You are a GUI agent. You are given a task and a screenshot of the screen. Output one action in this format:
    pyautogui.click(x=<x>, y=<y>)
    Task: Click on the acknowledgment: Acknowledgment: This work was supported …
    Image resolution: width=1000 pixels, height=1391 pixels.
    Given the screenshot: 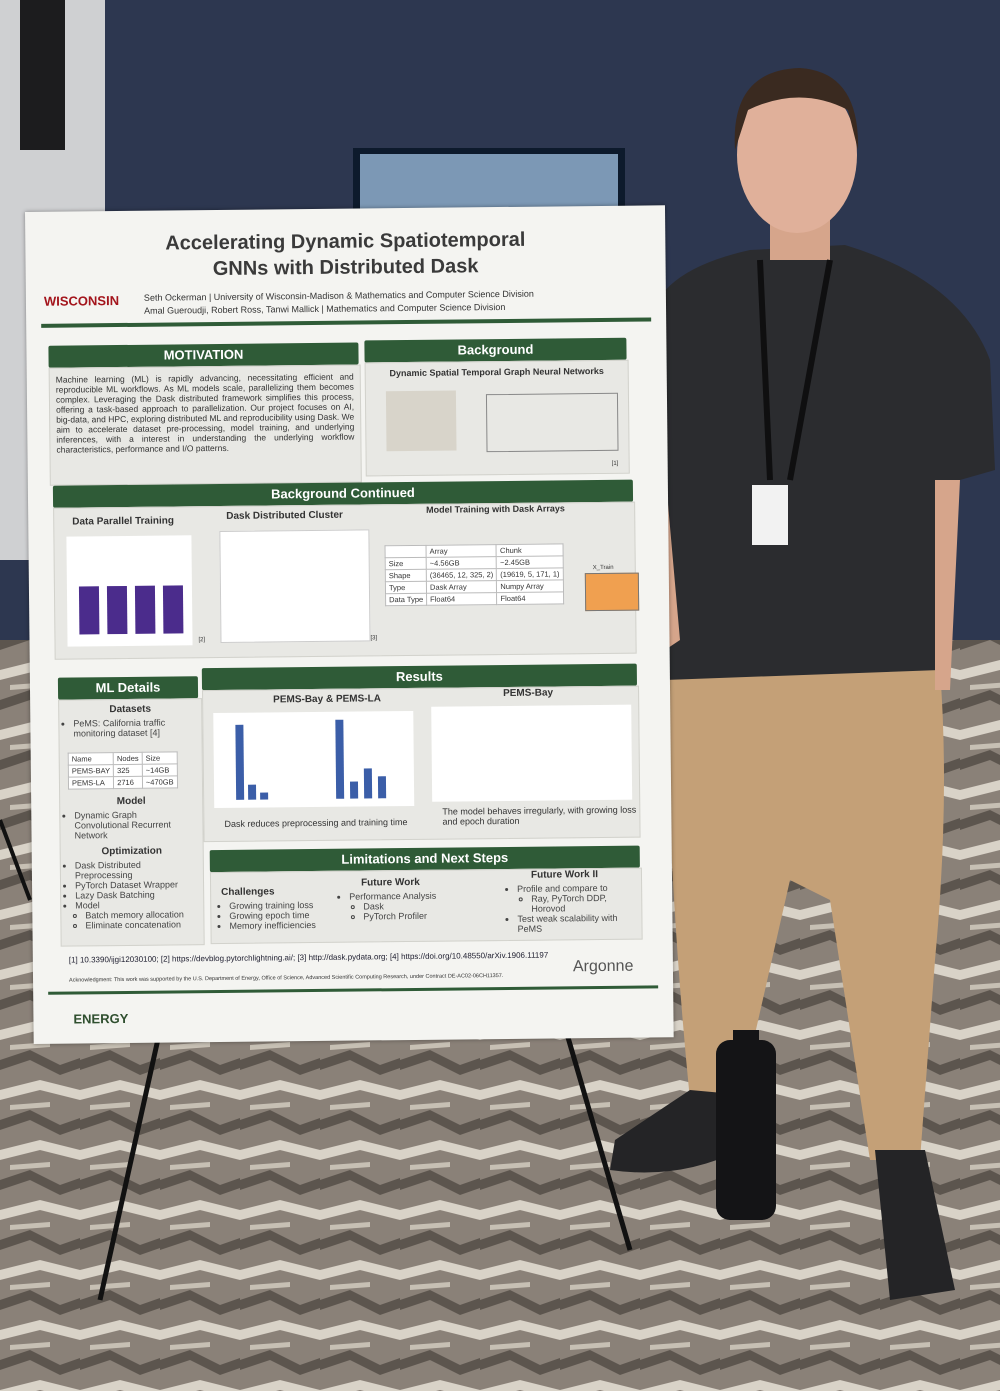 What is the action you would take?
    pyautogui.click(x=286, y=978)
    